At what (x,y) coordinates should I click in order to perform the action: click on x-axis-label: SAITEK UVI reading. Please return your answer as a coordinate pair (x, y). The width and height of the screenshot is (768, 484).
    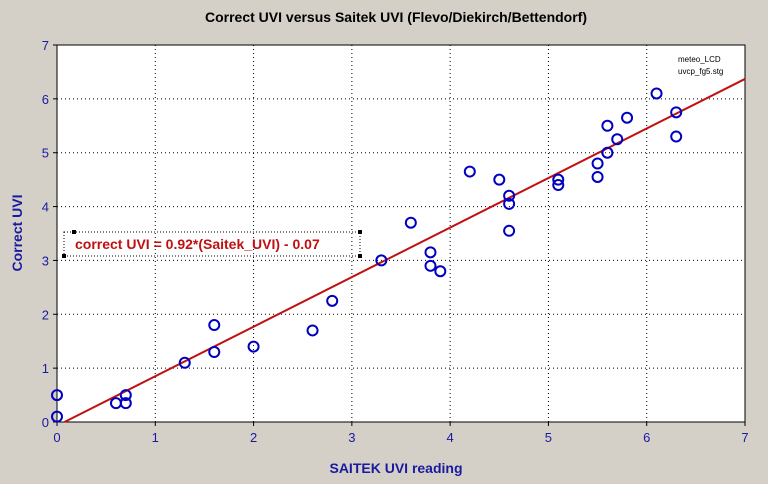
    Looking at the image, I should click on (395, 468).